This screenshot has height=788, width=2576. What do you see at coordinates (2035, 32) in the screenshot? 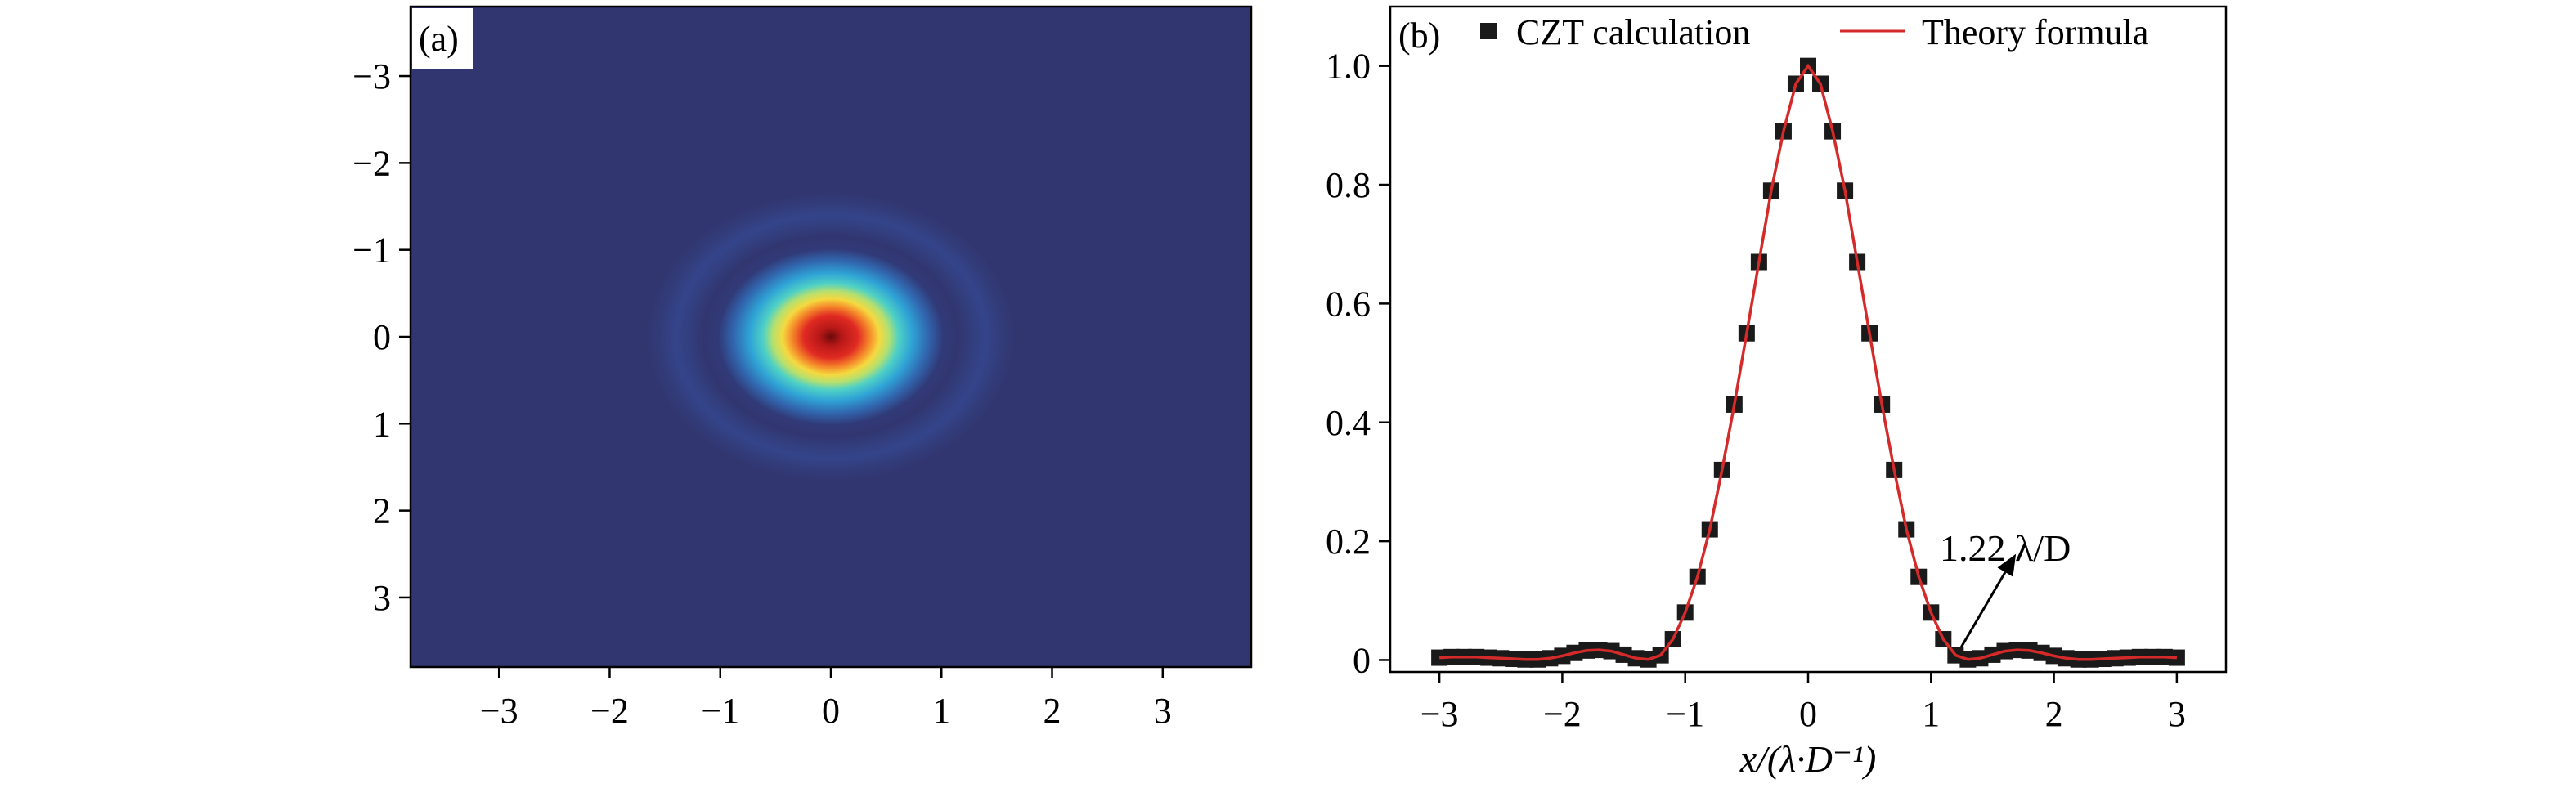
I see `legend-label-theory: Theory formula` at bounding box center [2035, 32].